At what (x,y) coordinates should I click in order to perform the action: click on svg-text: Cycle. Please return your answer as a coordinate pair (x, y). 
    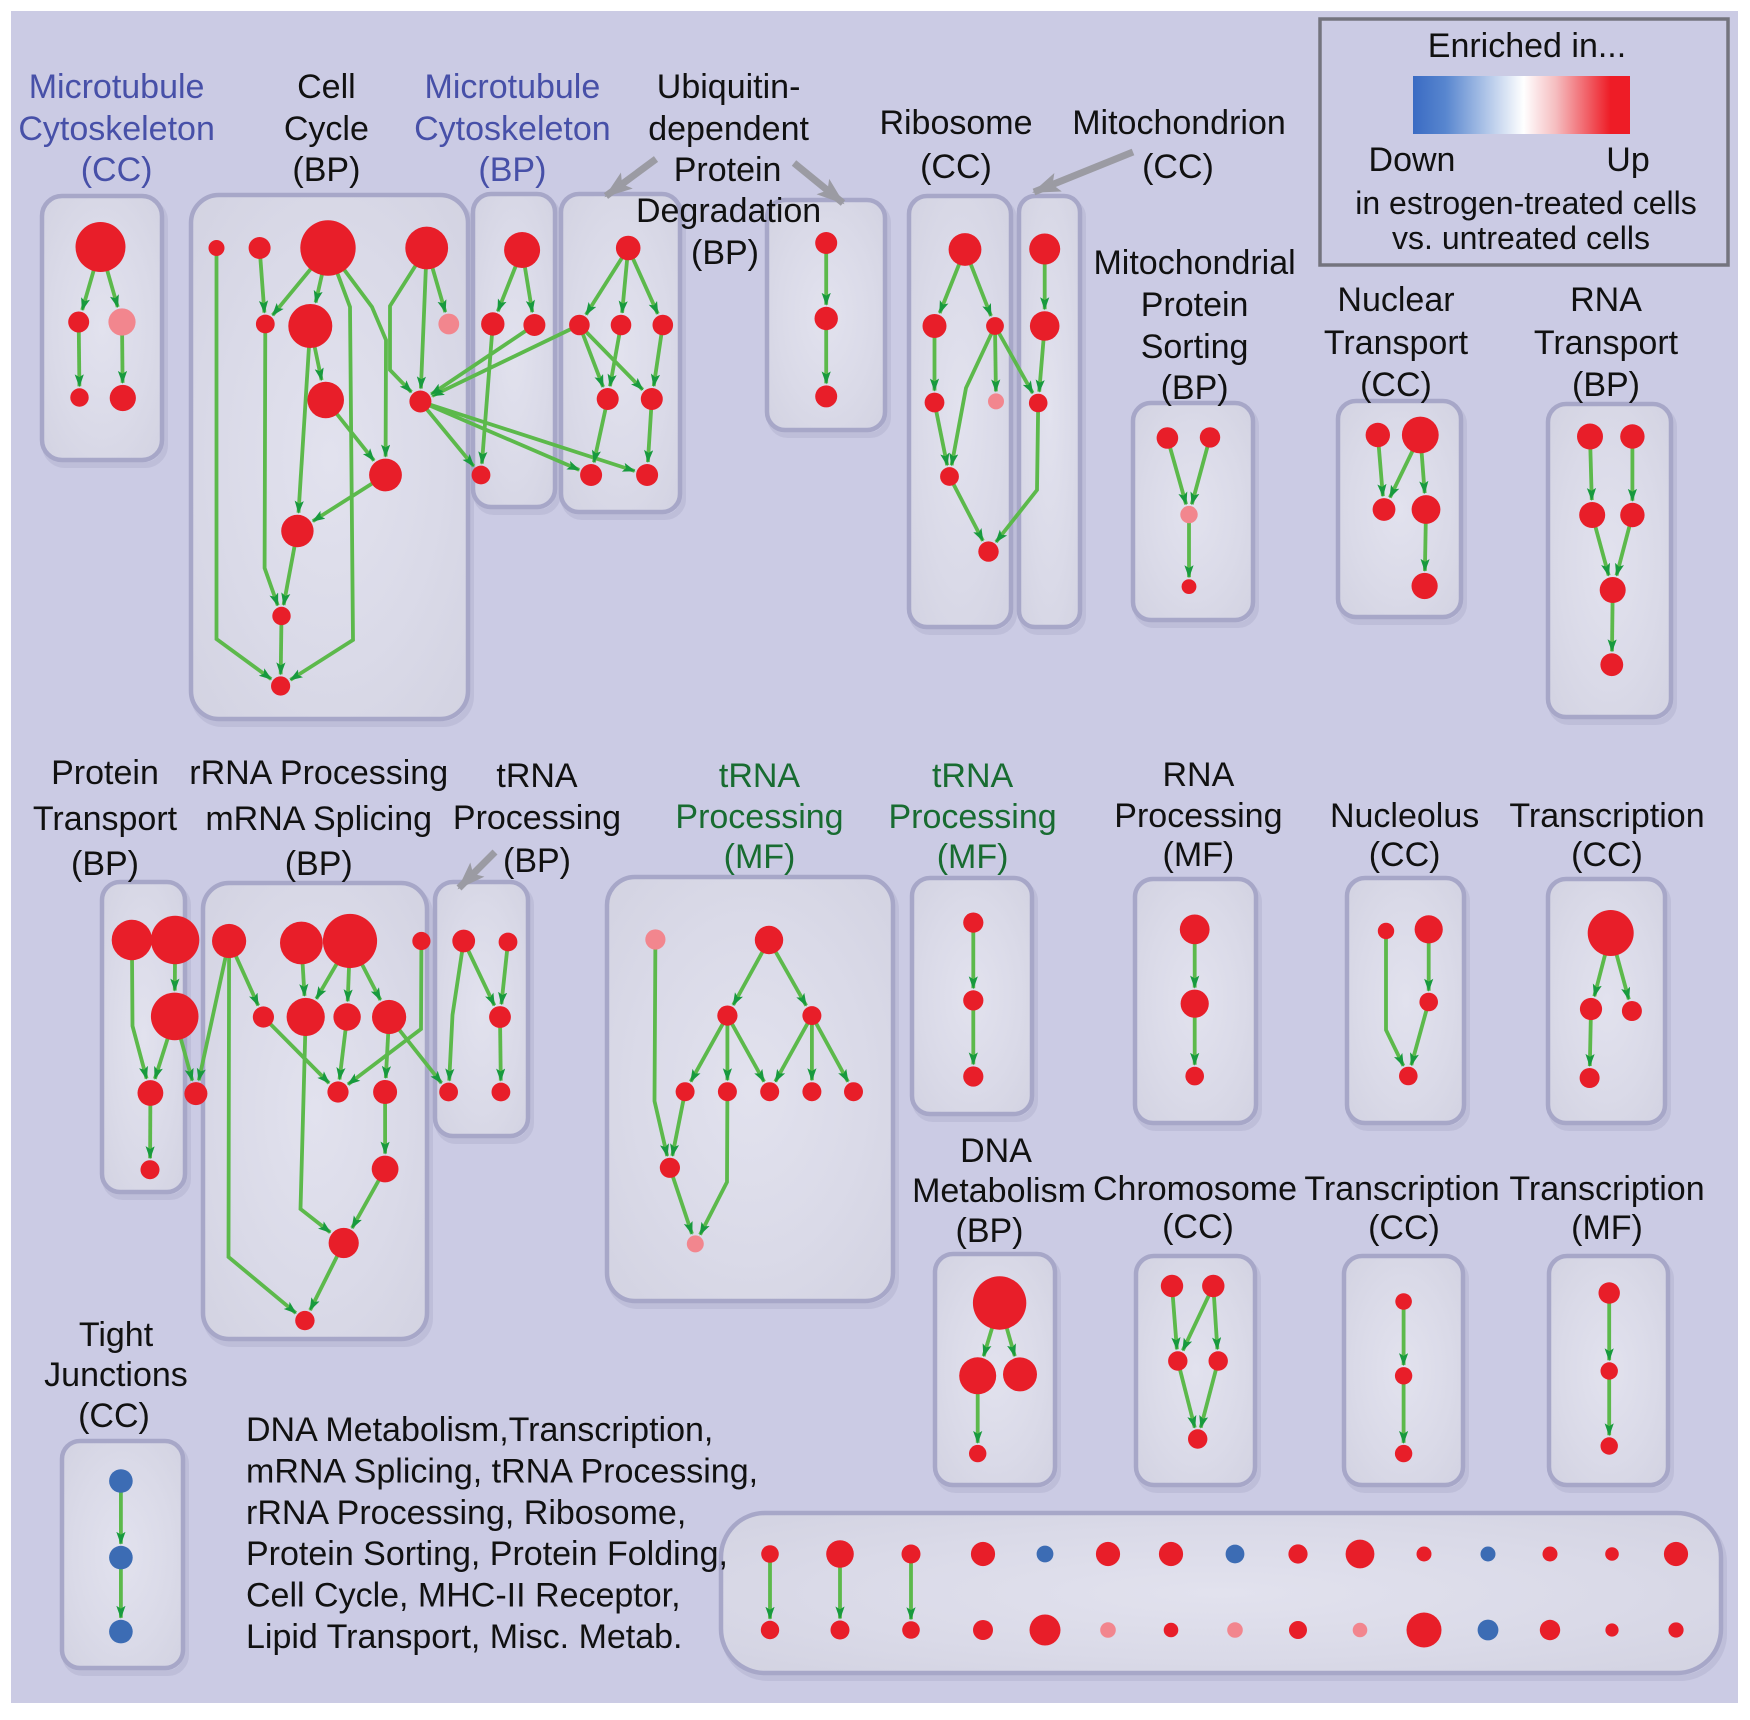
    Looking at the image, I should click on (326, 129).